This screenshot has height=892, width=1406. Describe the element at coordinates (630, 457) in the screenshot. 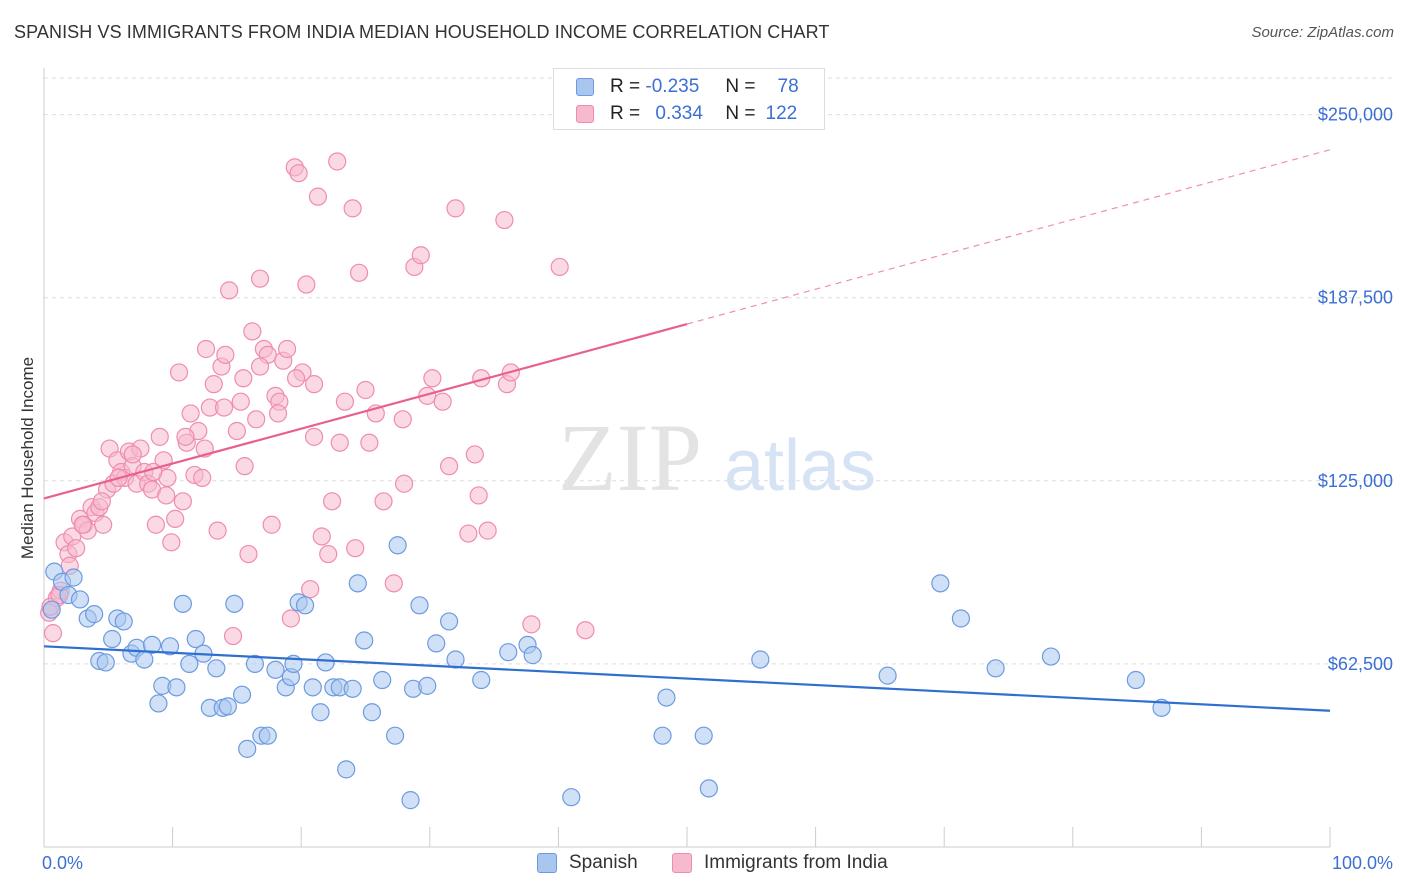

I see `watermark-zip: ZIP` at that location.